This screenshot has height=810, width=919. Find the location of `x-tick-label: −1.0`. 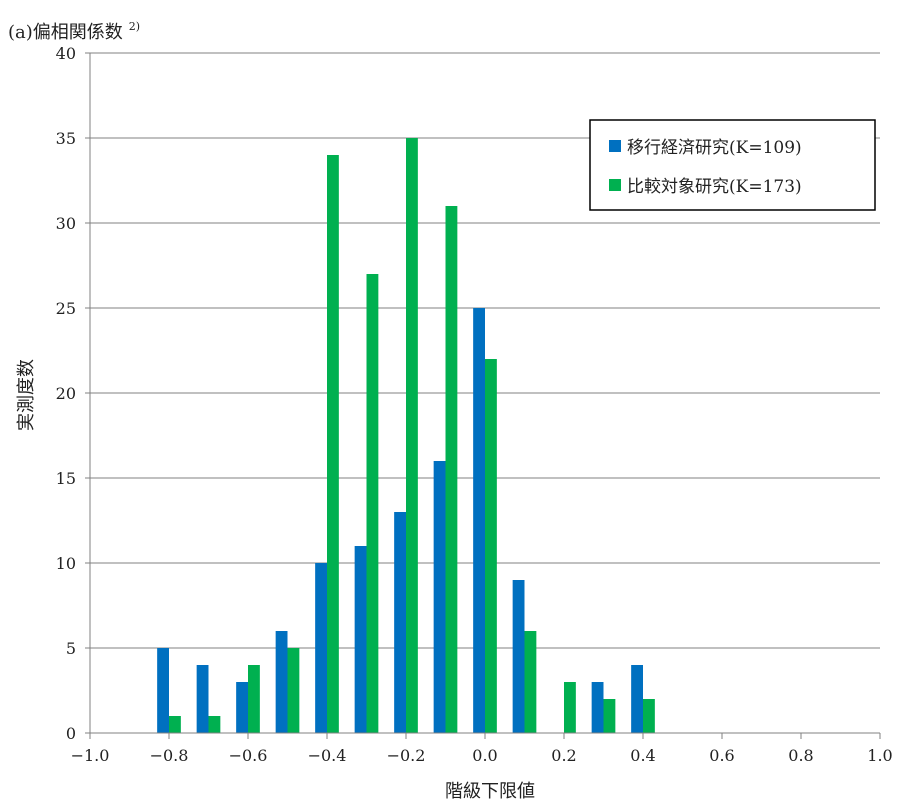

x-tick-label: −1.0 is located at coordinates (90, 755).